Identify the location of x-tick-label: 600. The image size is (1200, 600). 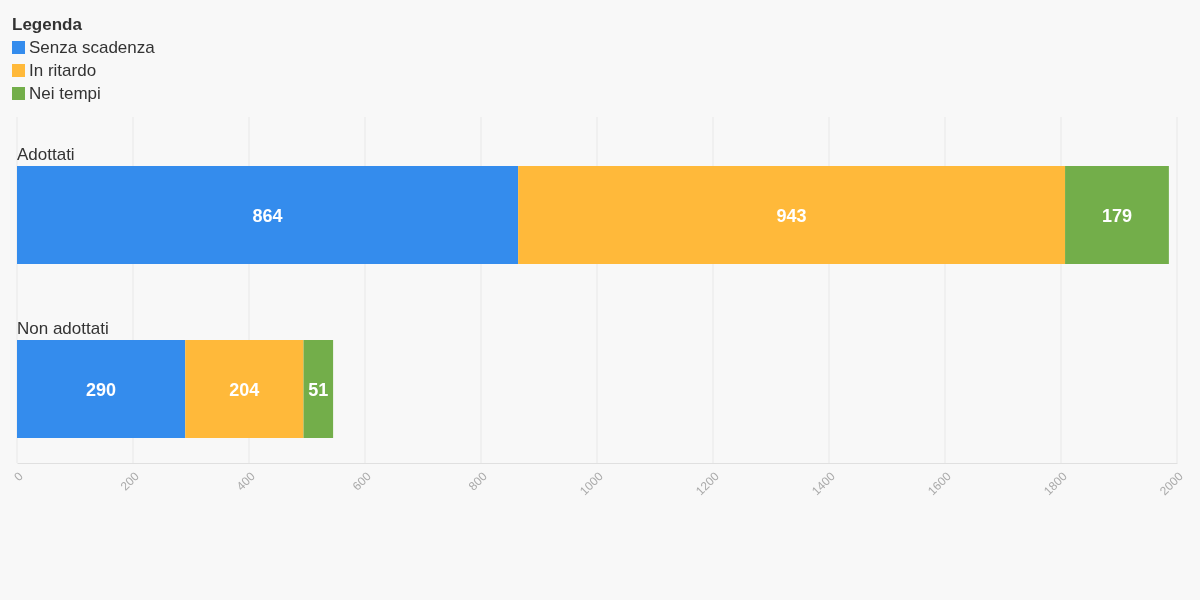
(361, 481).